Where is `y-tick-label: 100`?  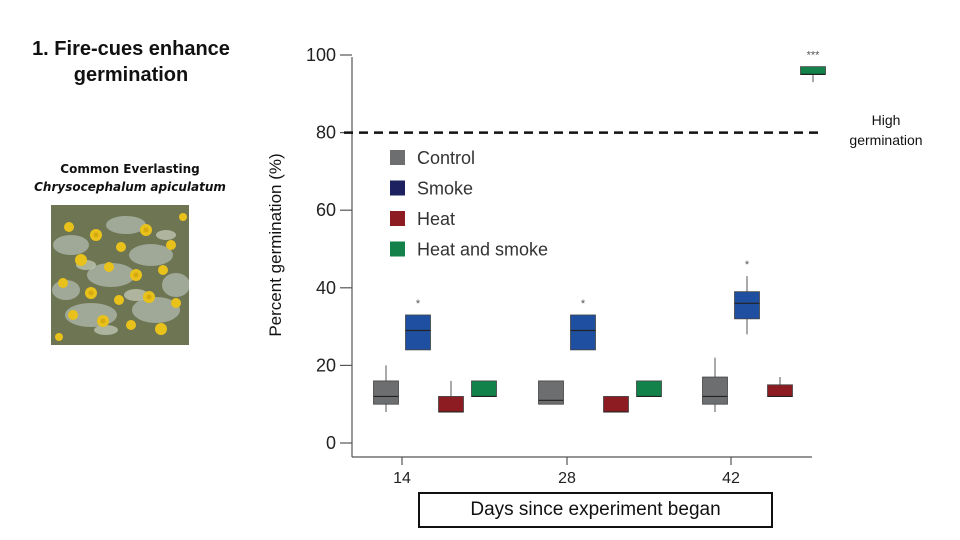 y-tick-label: 100 is located at coordinates (321, 55).